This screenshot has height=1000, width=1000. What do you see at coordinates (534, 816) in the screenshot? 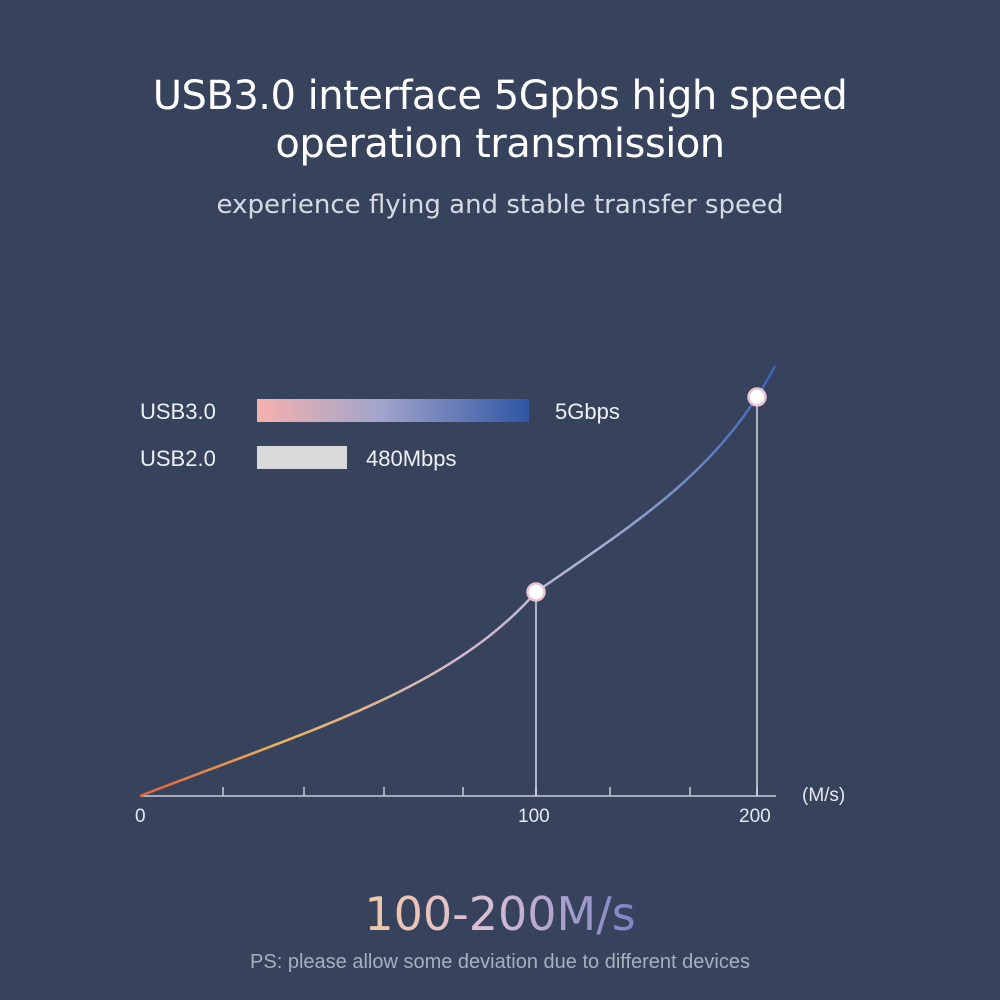
I see `x-tick-label-100: 100` at bounding box center [534, 816].